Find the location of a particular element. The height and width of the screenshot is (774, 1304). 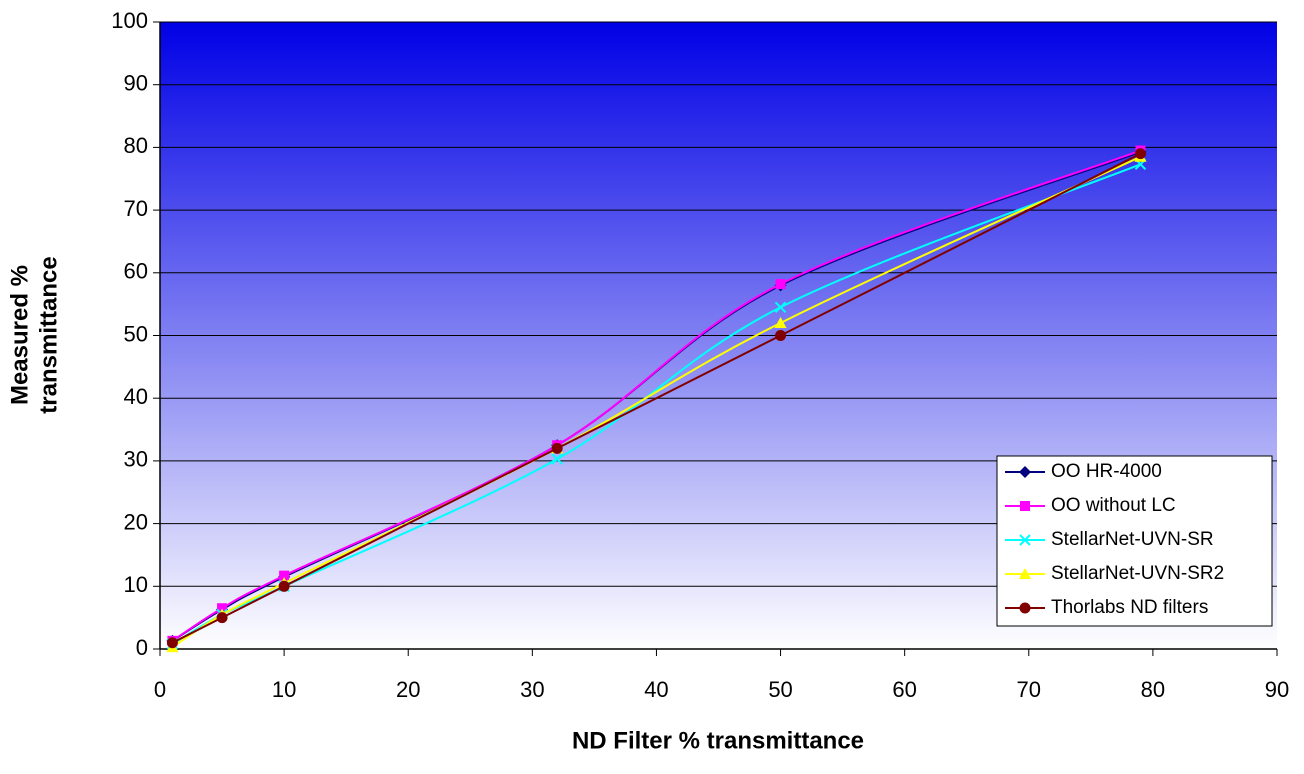

x-tick-label: 30 is located at coordinates (532, 689).